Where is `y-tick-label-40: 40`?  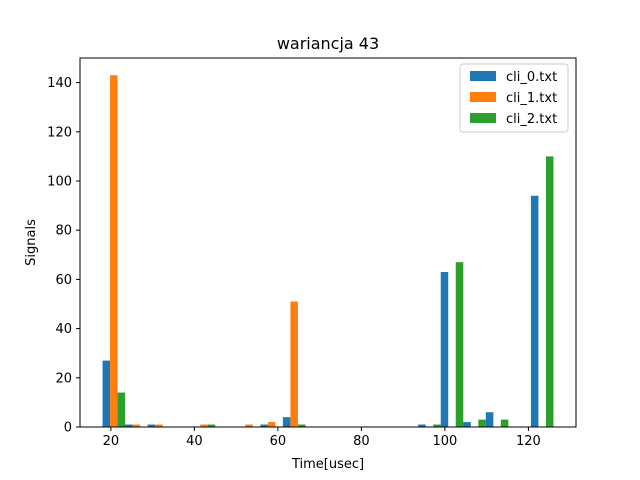 y-tick-label-40: 40 is located at coordinates (63, 329).